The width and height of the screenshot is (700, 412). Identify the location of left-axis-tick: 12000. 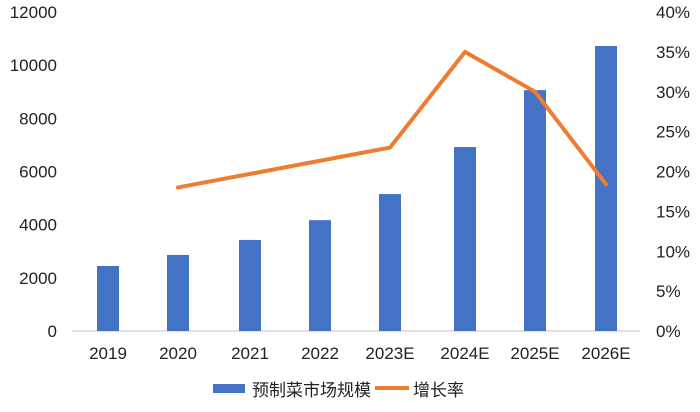
(33, 12).